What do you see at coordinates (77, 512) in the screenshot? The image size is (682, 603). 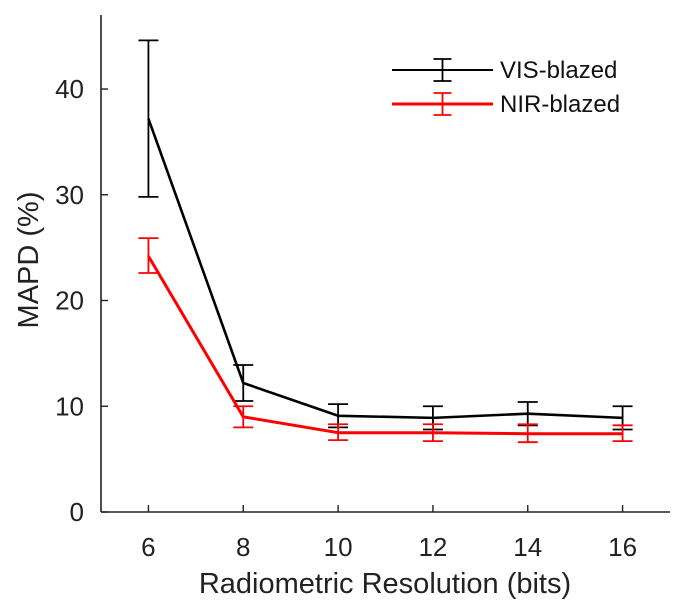 I see `y-tick-label: 0` at bounding box center [77, 512].